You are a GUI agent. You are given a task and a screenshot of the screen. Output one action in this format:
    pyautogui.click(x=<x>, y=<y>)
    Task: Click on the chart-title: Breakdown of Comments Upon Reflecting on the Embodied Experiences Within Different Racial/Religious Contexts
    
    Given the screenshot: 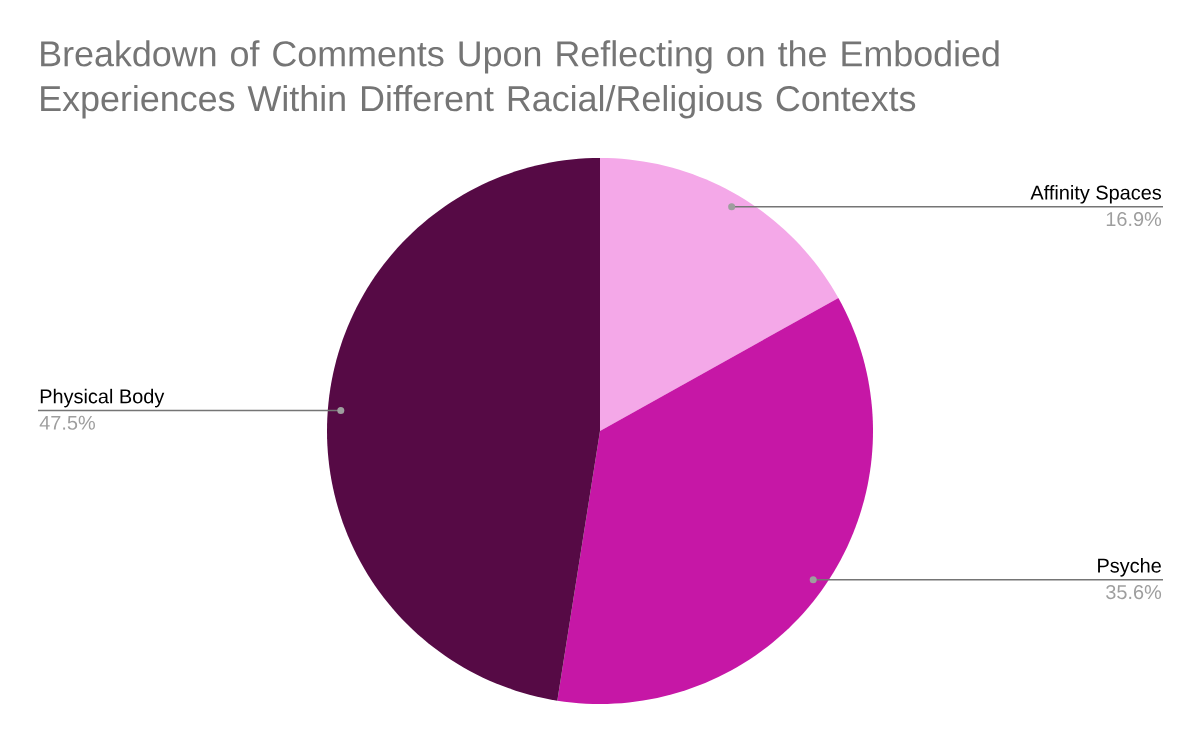 What is the action you would take?
    pyautogui.click(x=520, y=79)
    